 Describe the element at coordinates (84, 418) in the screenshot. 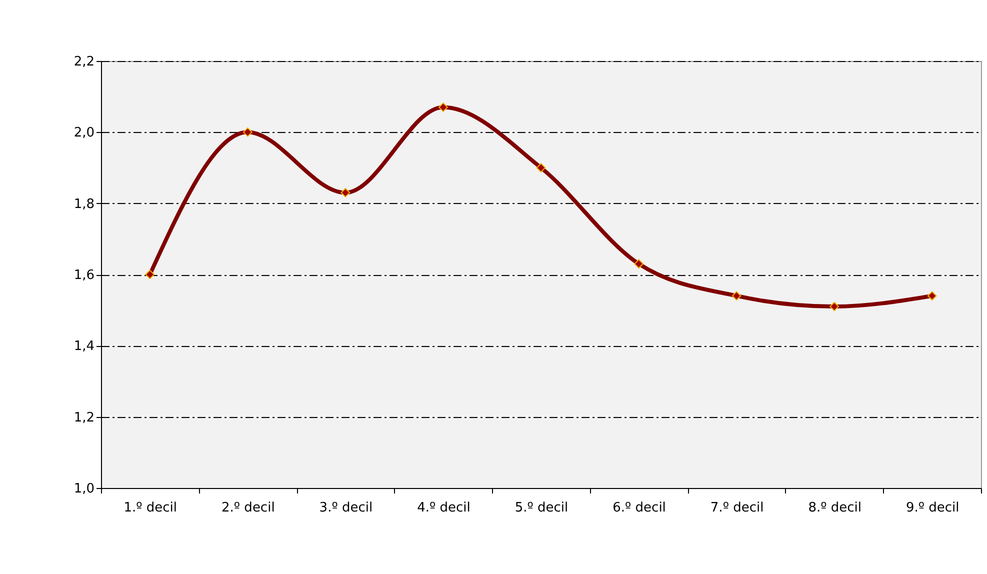

I see `y-tick-label: 1,2` at that location.